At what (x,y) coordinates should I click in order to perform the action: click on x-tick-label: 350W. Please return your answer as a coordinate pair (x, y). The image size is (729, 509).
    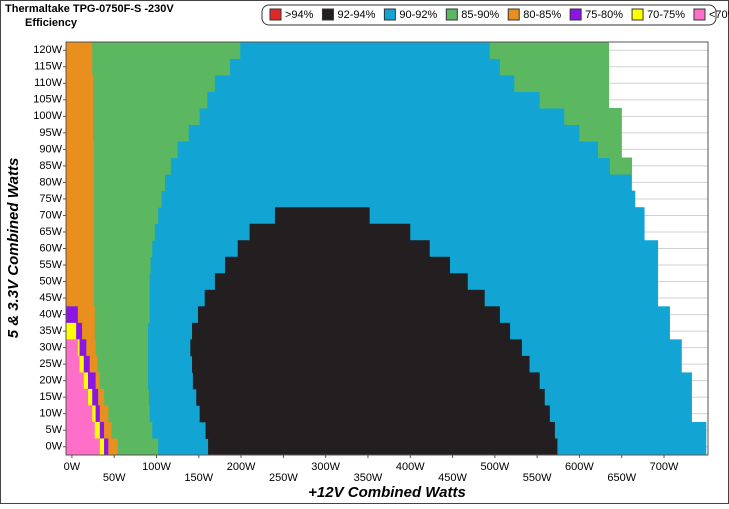
    Looking at the image, I should click on (368, 478).